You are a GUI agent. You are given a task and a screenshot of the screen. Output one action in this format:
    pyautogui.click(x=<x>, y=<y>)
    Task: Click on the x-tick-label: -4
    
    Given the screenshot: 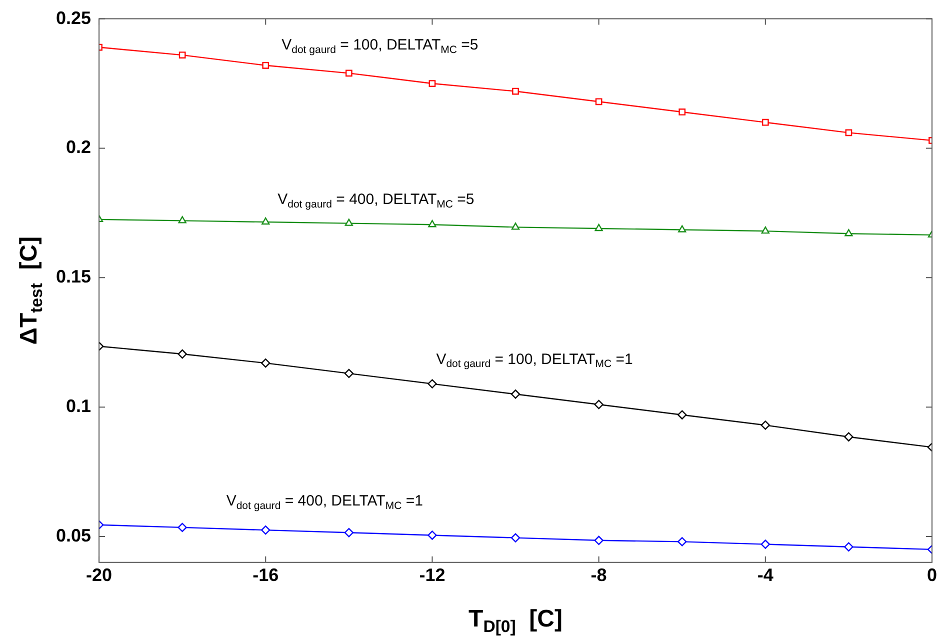 What is the action you would take?
    pyautogui.click(x=765, y=575)
    